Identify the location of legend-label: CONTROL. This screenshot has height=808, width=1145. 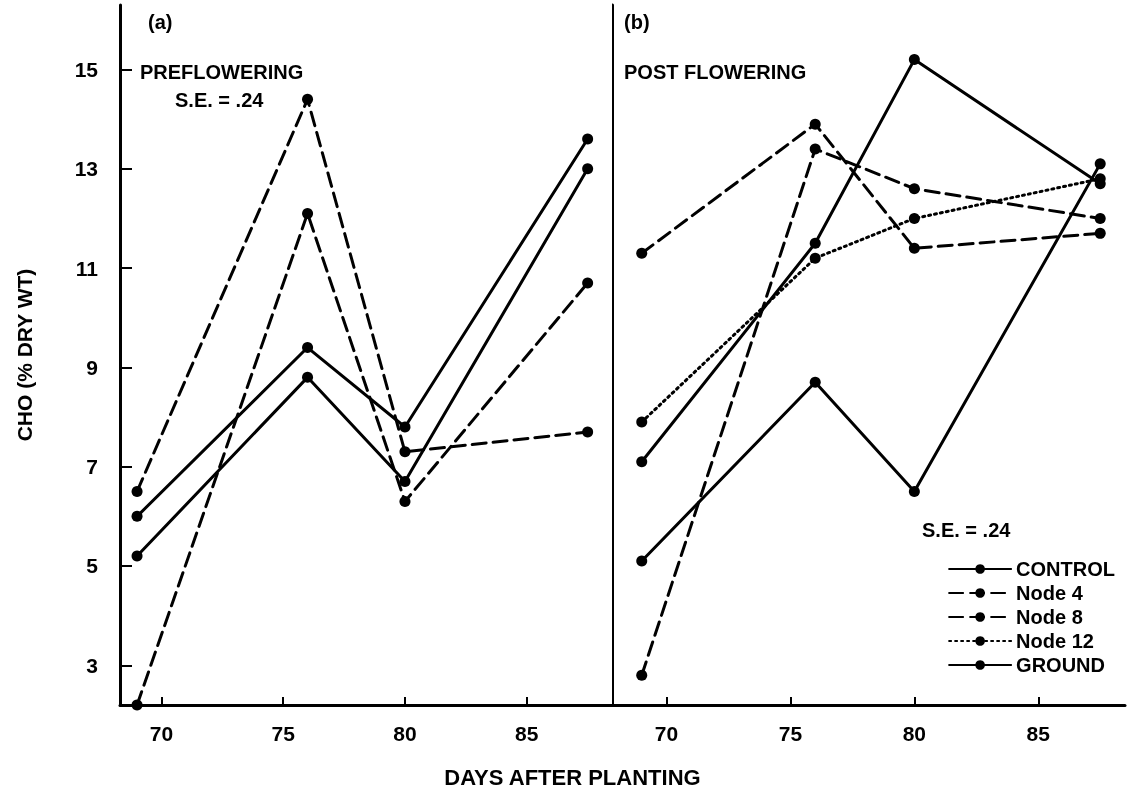
(1066, 569).